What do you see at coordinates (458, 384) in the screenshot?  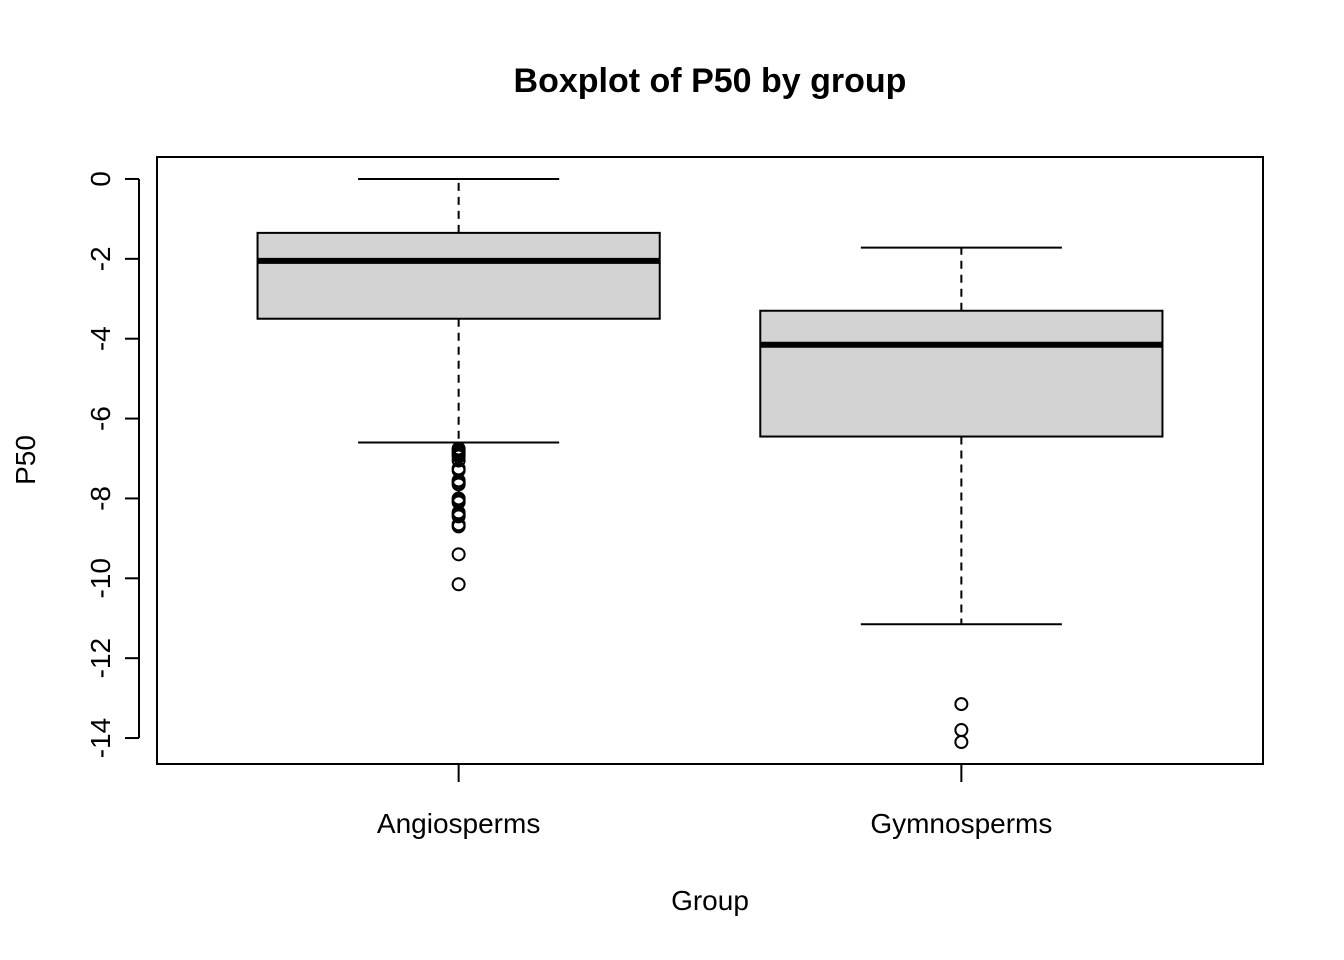 I see `box-group-angiosperms` at bounding box center [458, 384].